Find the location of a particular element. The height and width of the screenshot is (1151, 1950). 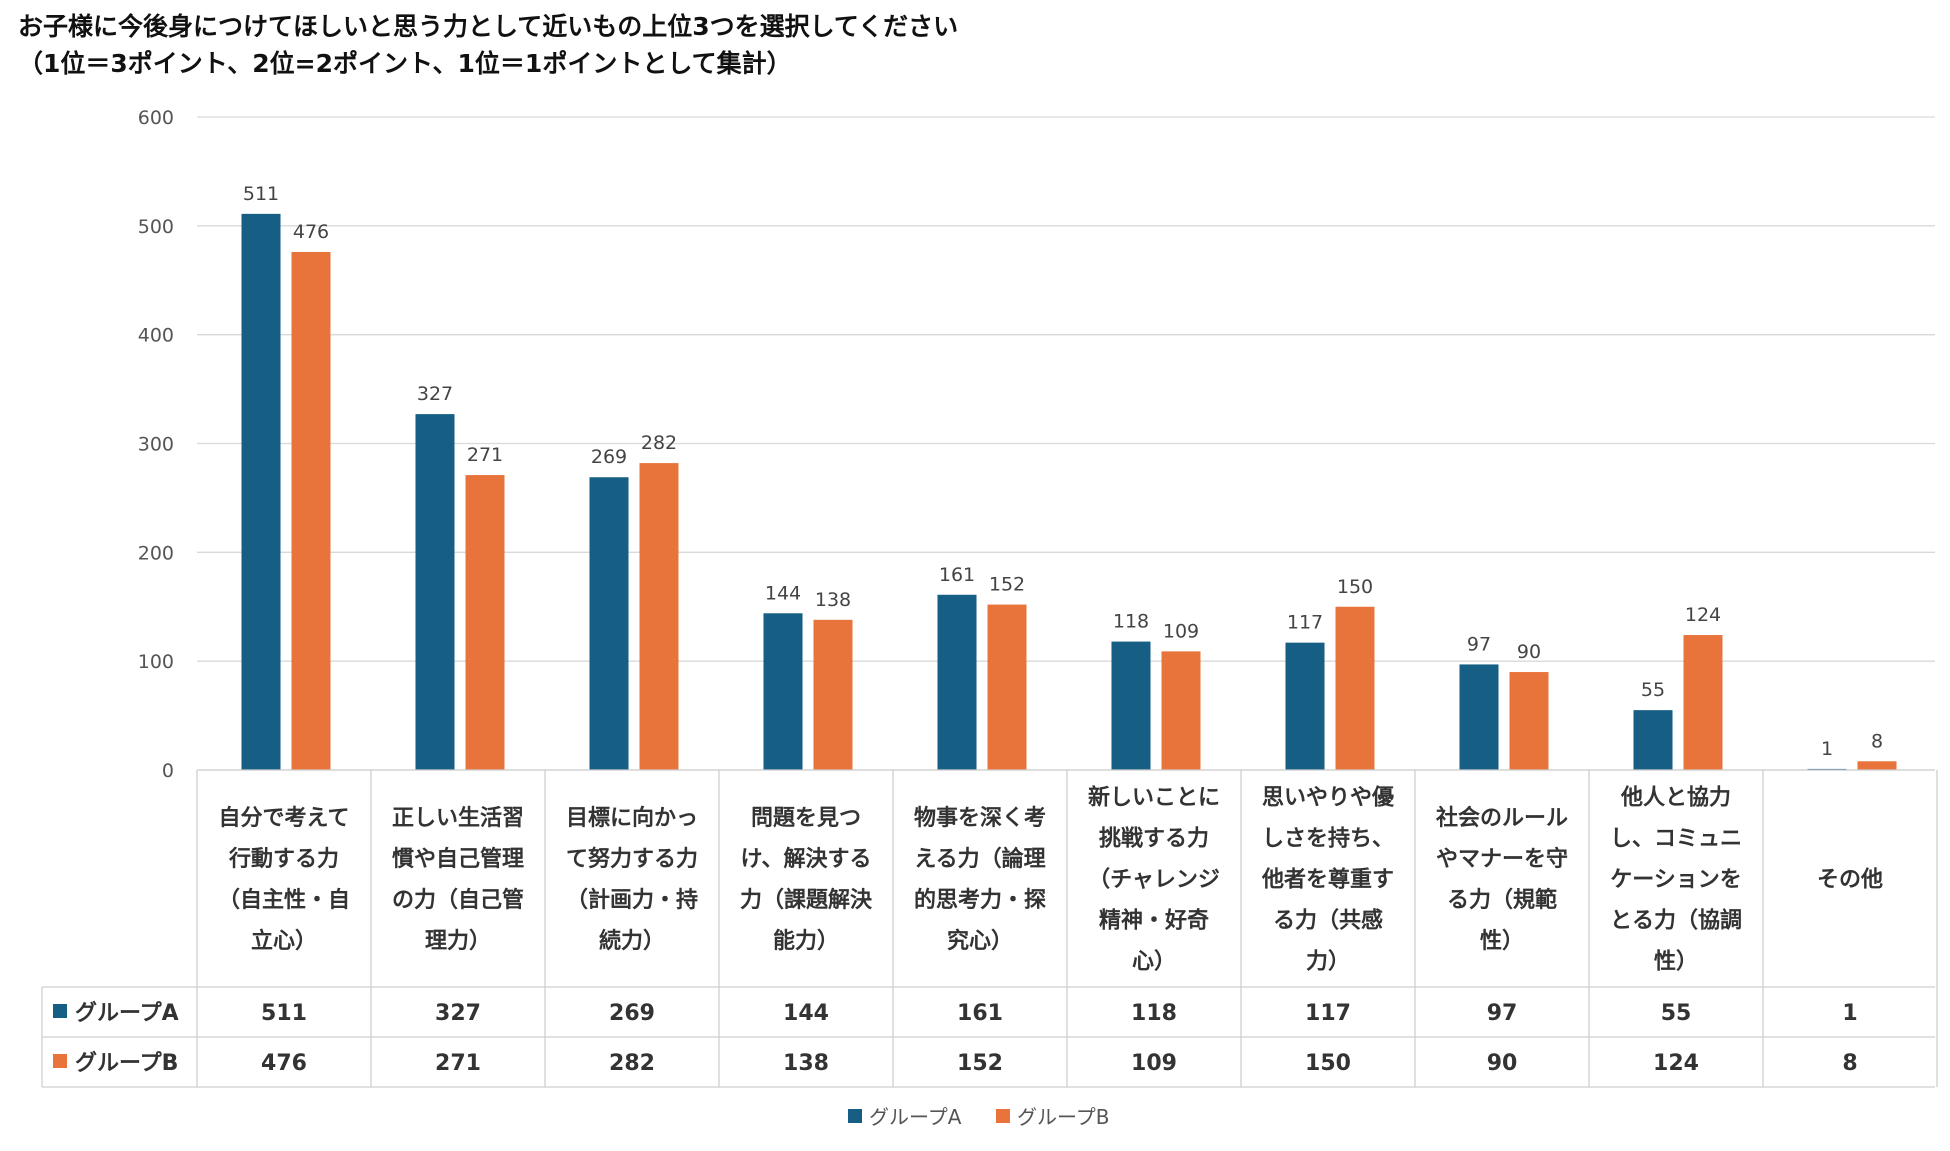

data-label: 124 is located at coordinates (1703, 615).